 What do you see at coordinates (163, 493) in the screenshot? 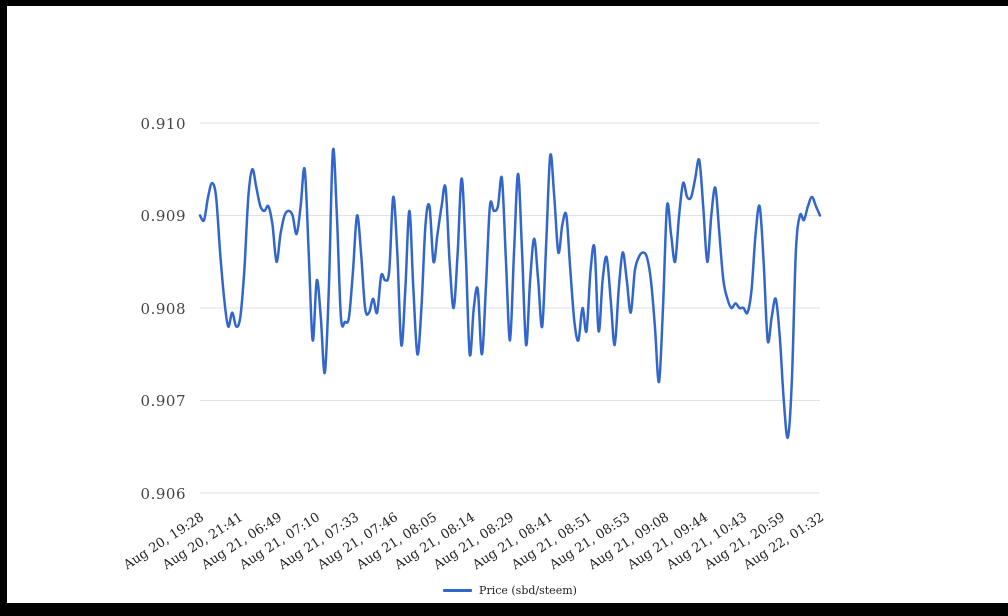
I see `y-tick-label: 0.906` at bounding box center [163, 493].